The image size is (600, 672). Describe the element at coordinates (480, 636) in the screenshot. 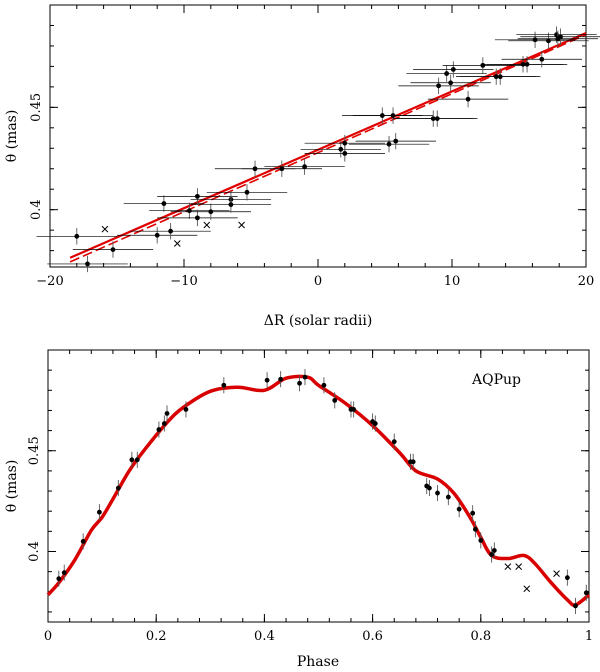

I see `bottom-x-tick-label: 0.8` at that location.